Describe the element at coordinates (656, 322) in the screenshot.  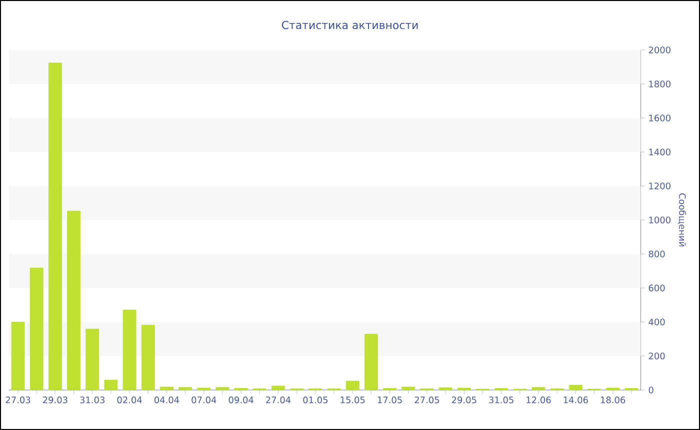
I see `y-tick-label: 400` at that location.